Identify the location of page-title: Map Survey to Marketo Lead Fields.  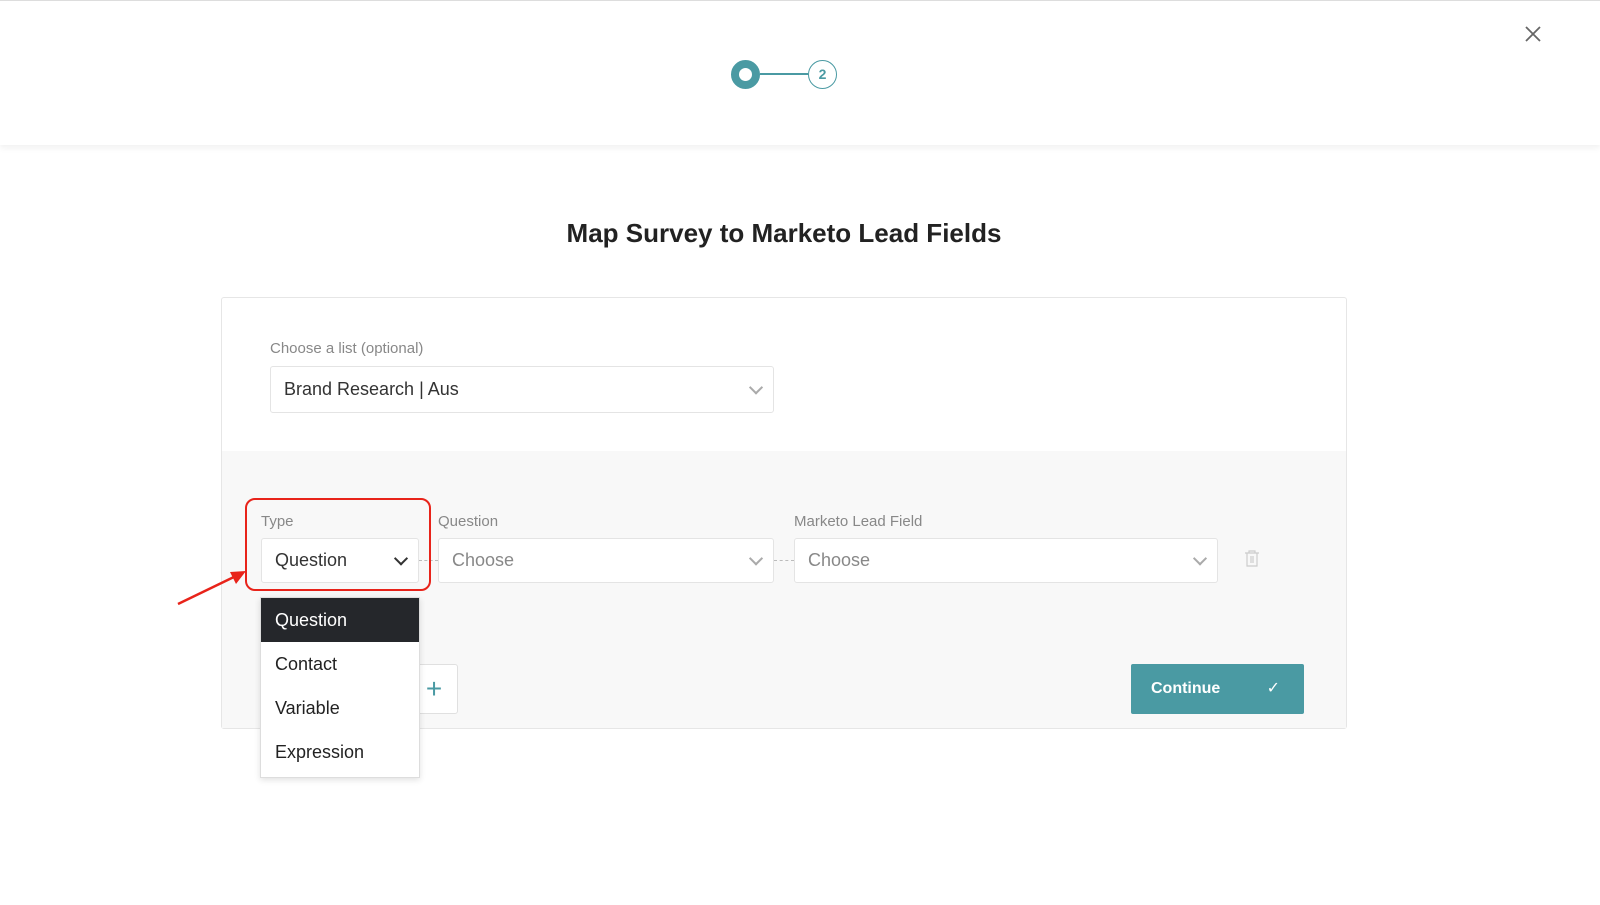
(784, 233).